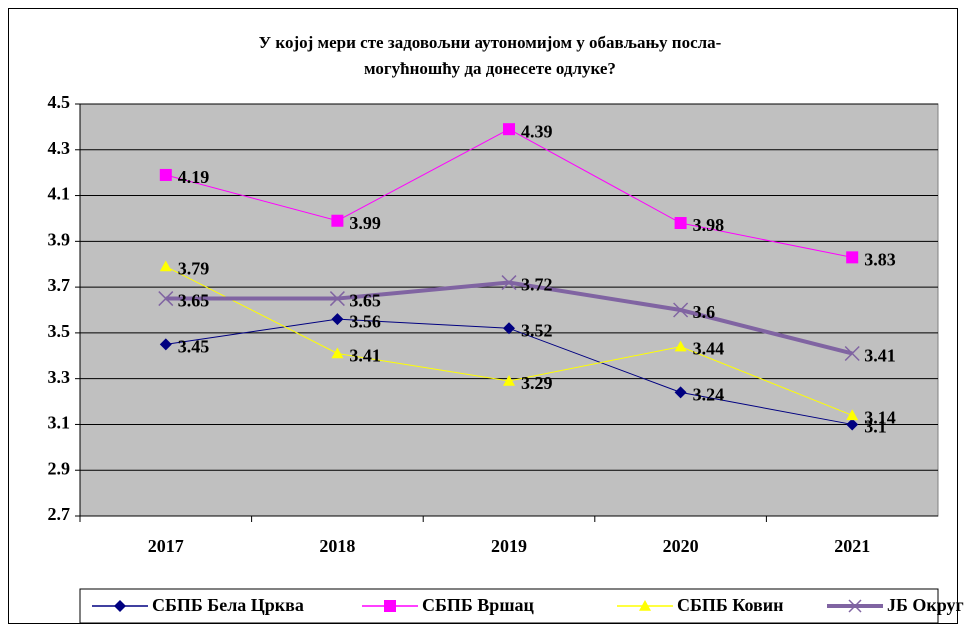  I want to click on data-label: 3.29, so click(537, 383).